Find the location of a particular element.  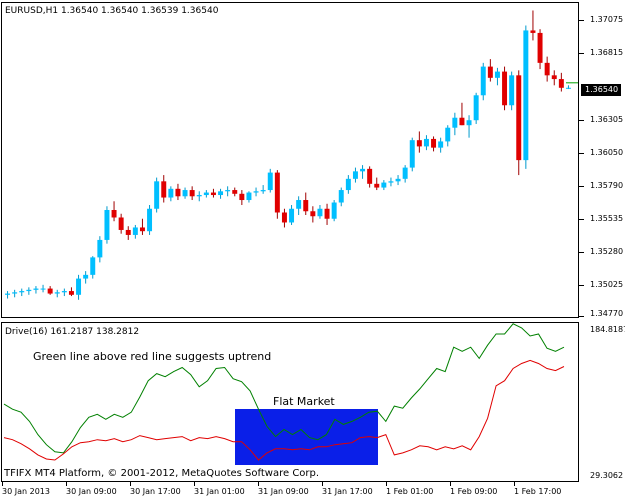

time-label: 30 Jan 17:00 is located at coordinates (155, 491).